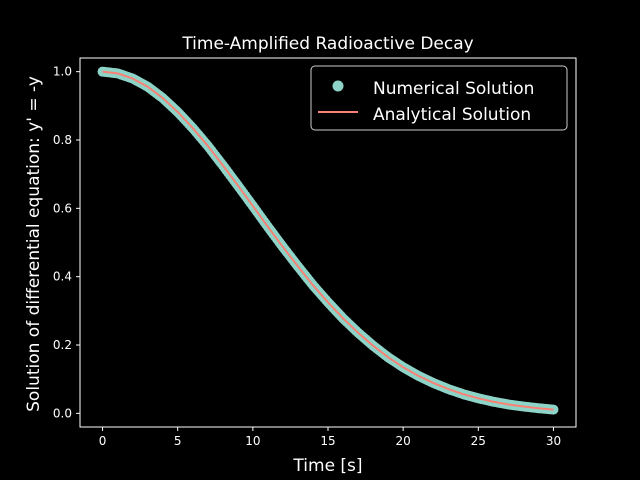 The height and width of the screenshot is (480, 640). Describe the element at coordinates (103, 441) in the screenshot. I see `x-tick-label: 0` at that location.